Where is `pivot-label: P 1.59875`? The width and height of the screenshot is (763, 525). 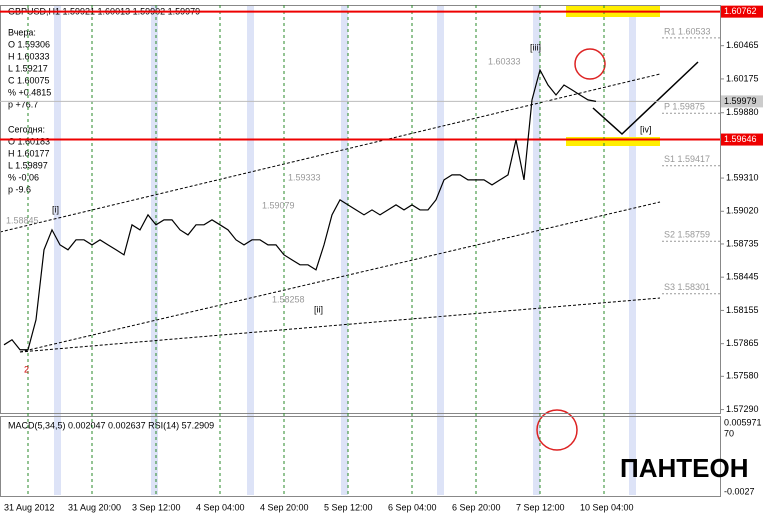 pivot-label: P 1.59875 is located at coordinates (684, 107).